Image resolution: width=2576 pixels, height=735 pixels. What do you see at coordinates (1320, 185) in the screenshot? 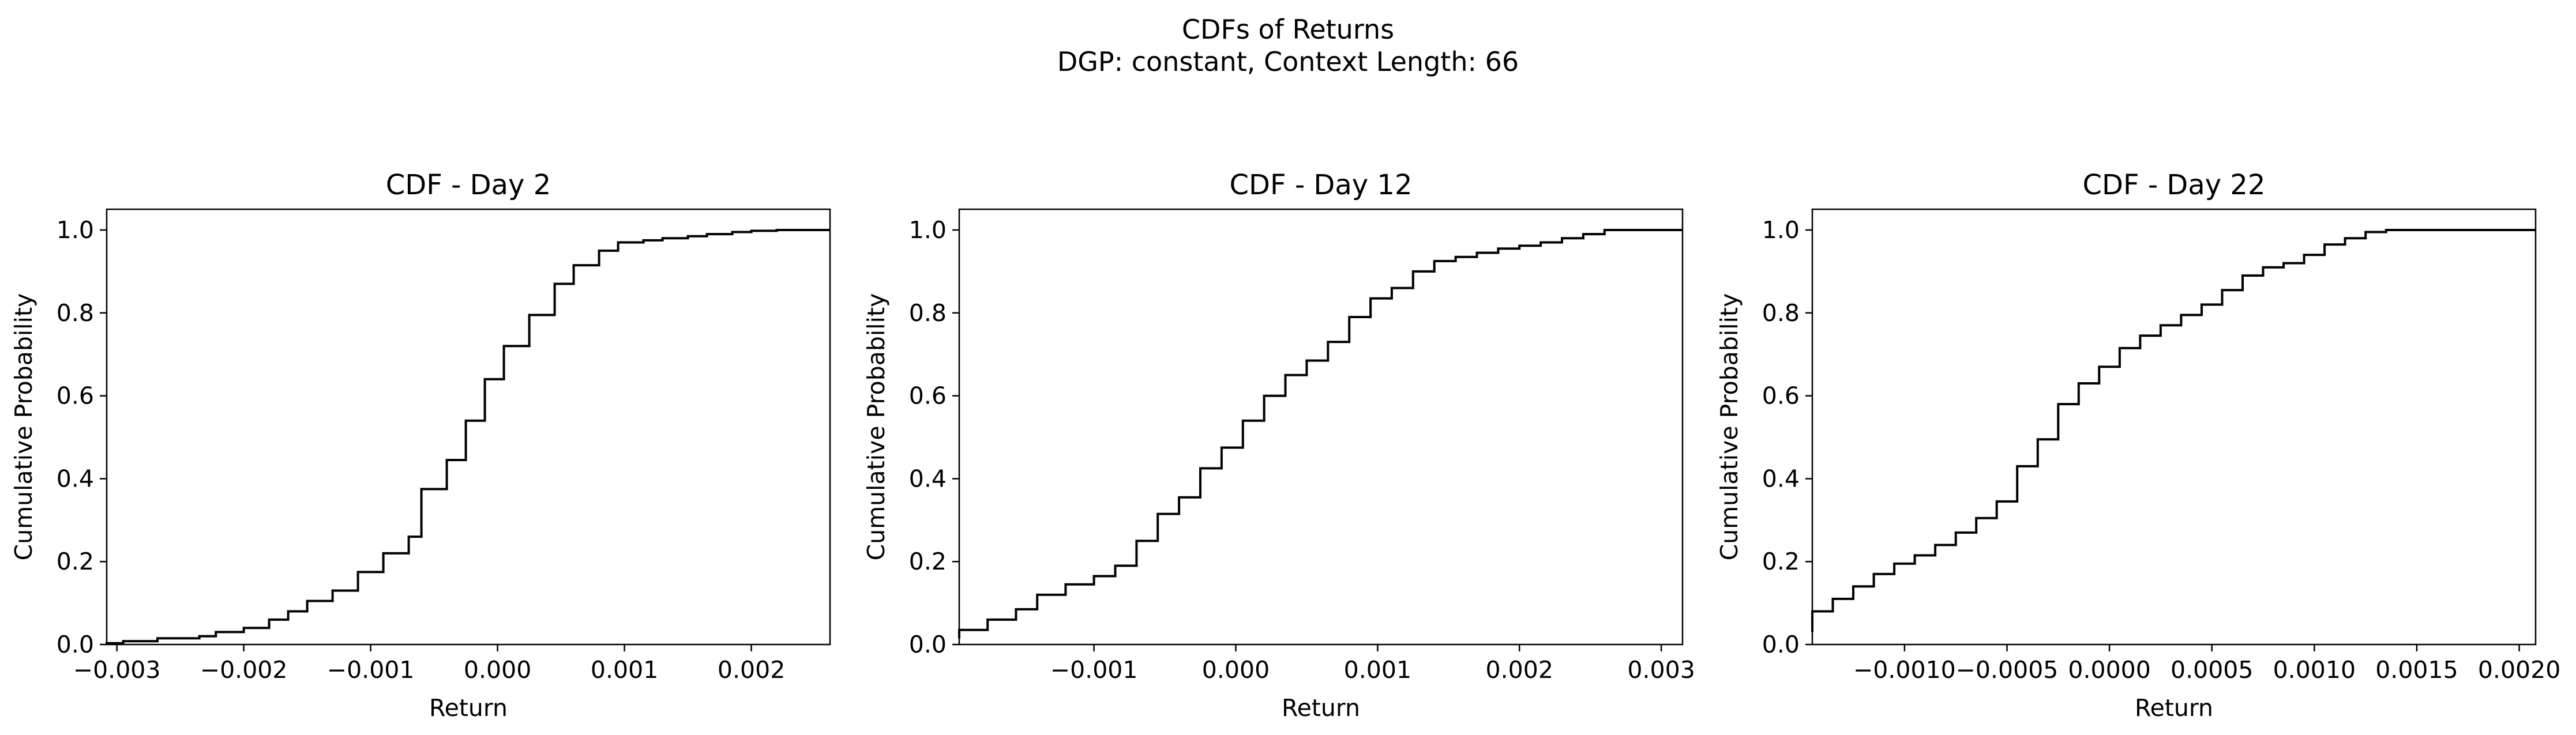
I see `subplot-title: CDF - Day 12` at bounding box center [1320, 185].